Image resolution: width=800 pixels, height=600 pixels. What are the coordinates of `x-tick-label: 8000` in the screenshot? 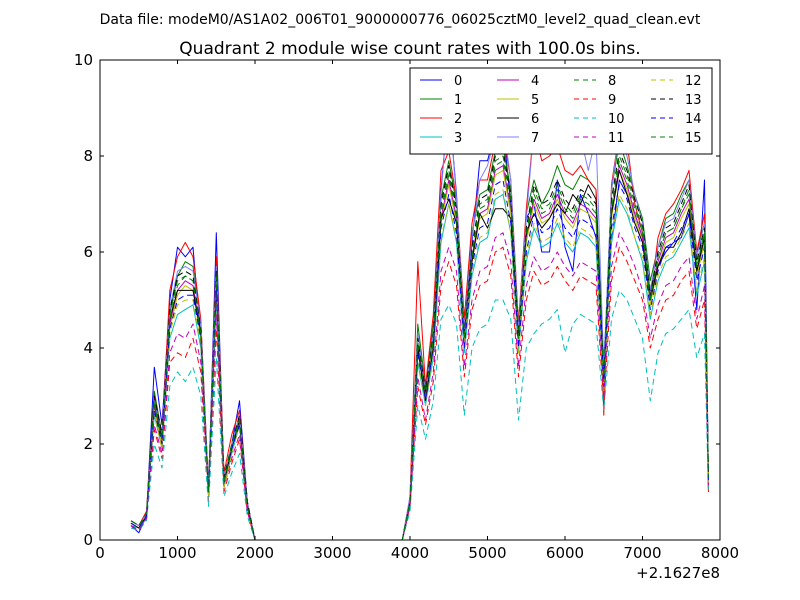 It's located at (720, 553).